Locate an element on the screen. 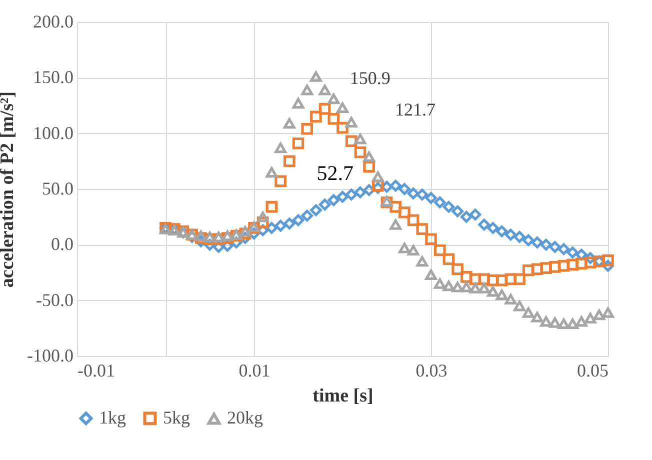 The height and width of the screenshot is (460, 652). x-axis-title: time [s] is located at coordinates (343, 396).